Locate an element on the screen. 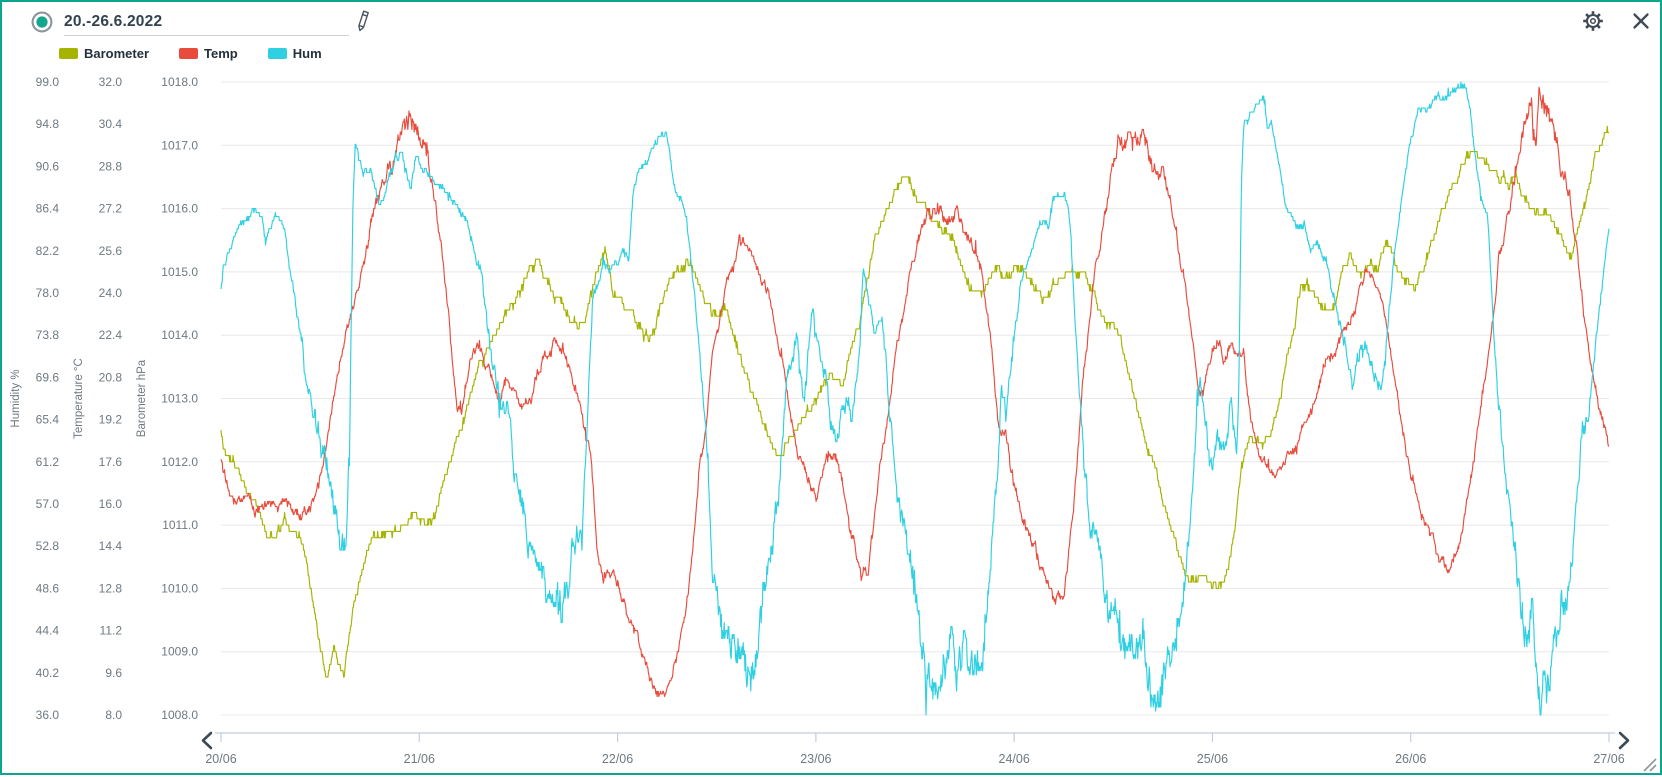 This screenshot has width=1662, height=777. svg-text: 16.0 is located at coordinates (111, 504).